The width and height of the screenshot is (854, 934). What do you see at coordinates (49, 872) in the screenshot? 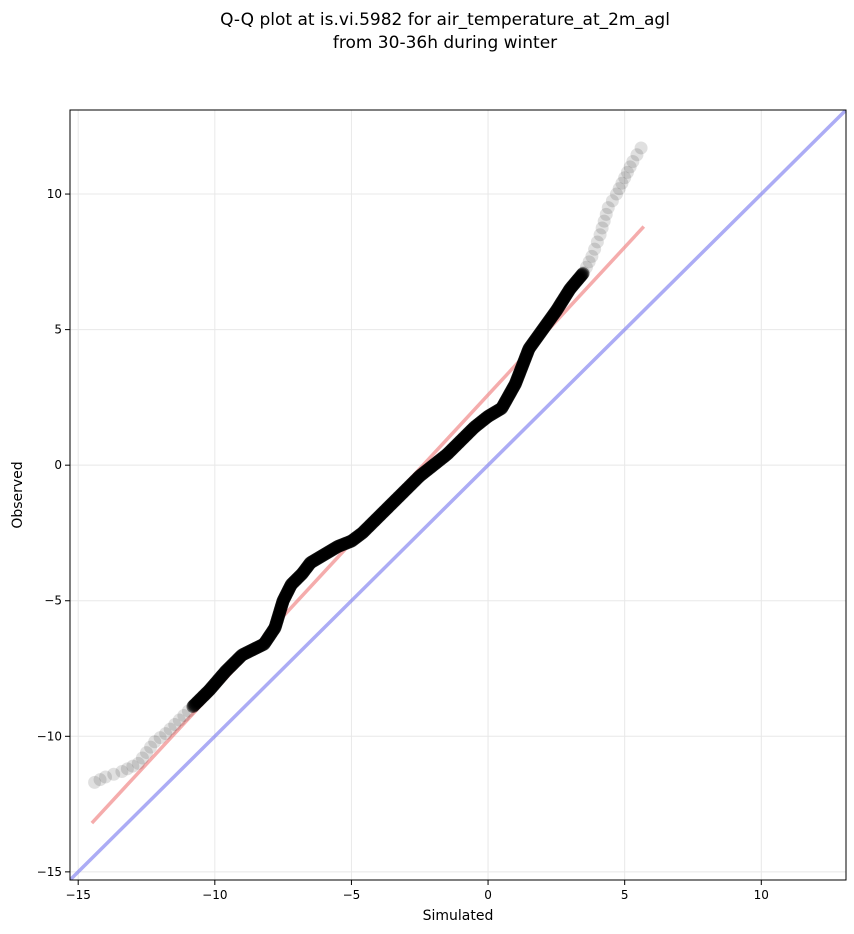
I see `y-tick-label: −15` at bounding box center [49, 872].